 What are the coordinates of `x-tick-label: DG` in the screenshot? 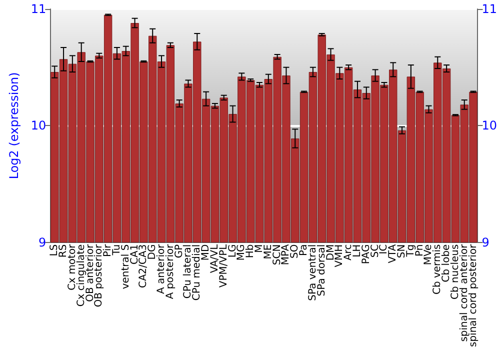 It's located at (152, 252).